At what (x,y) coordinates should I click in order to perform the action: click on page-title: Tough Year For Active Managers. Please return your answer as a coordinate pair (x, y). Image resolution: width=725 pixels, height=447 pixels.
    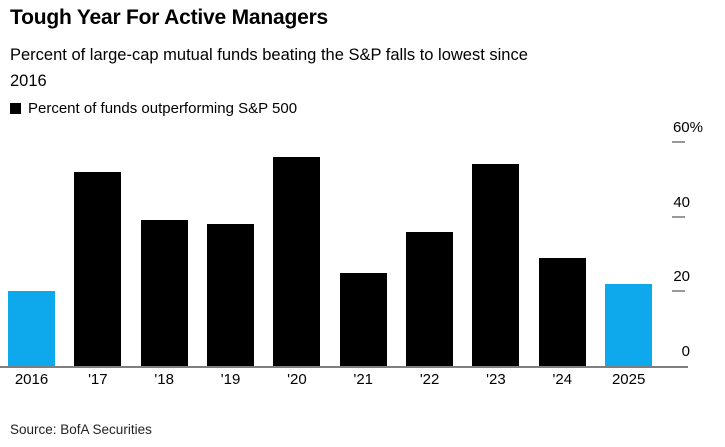
    Looking at the image, I should click on (169, 17).